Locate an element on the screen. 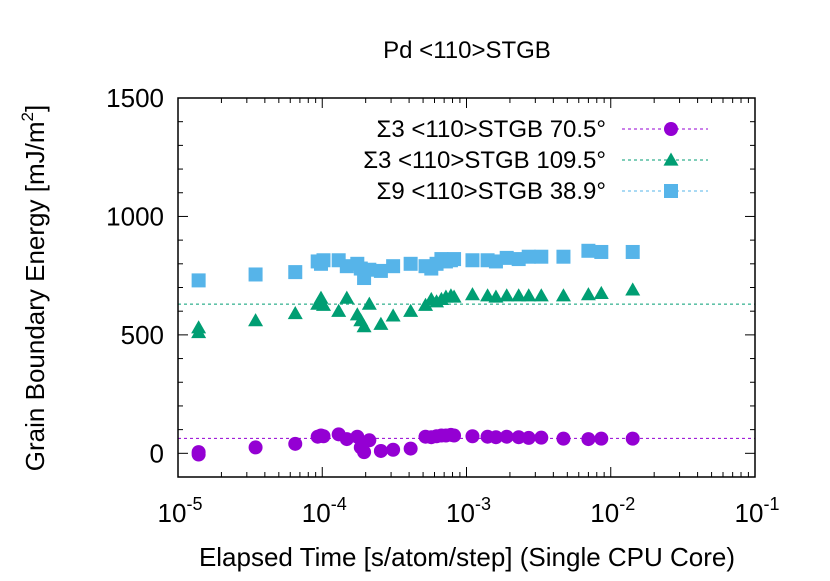 The width and height of the screenshot is (830, 581). x-tick-label: 10⁻³ is located at coordinates (468, 511).